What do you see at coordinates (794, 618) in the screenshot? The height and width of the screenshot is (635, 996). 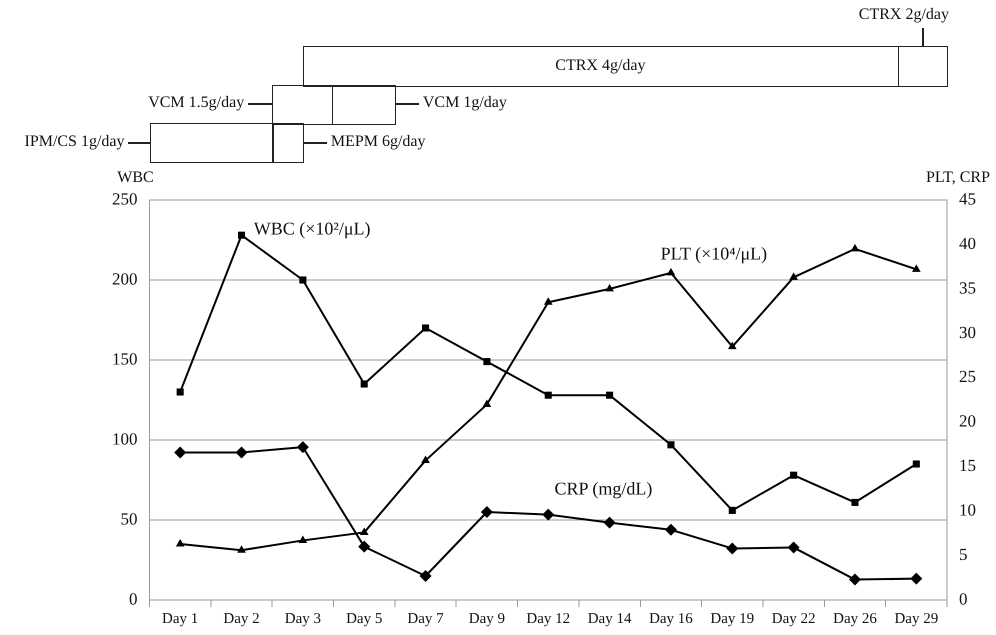 I see `x-tick-label: Day 22` at bounding box center [794, 618].